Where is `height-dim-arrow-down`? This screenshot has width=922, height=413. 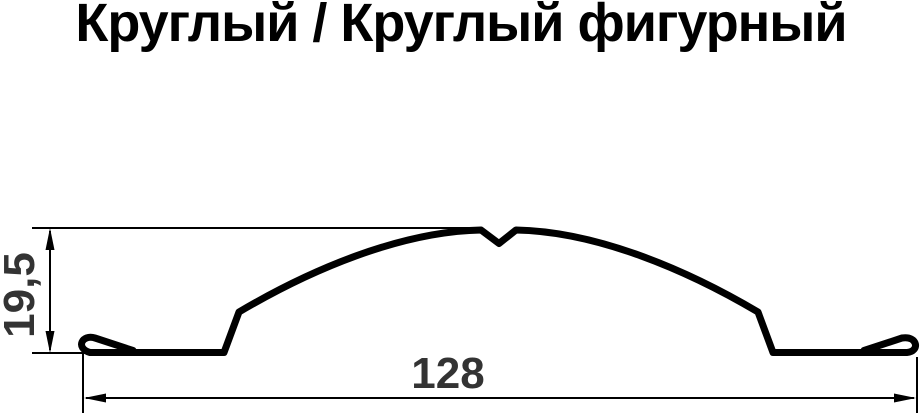
height-dim-arrow-down is located at coordinates (50, 342).